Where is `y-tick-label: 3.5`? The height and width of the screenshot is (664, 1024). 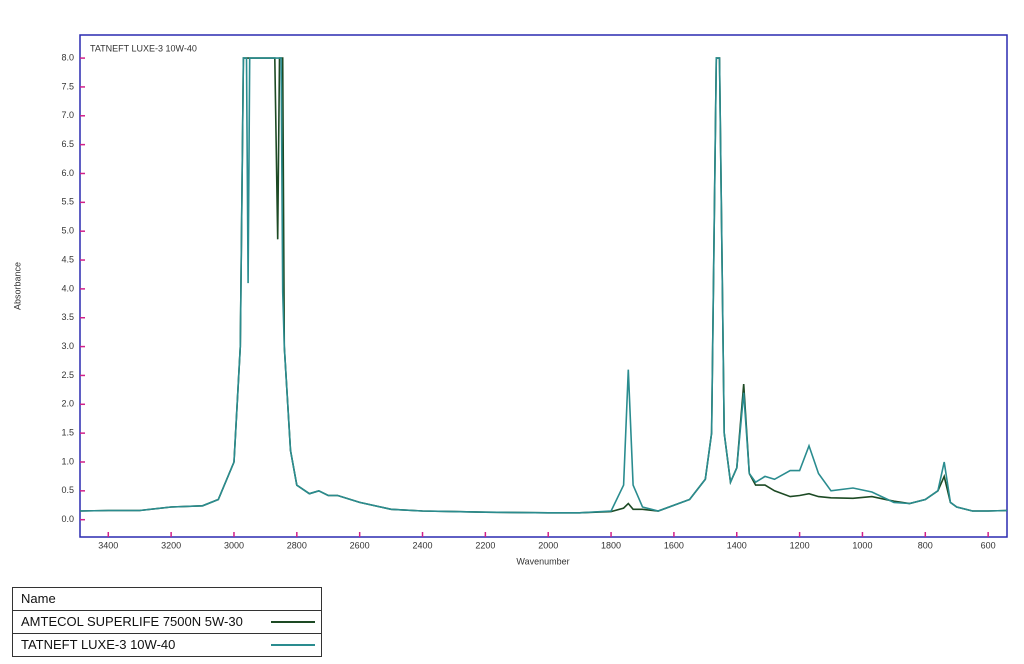
y-tick-label: 3.5 is located at coordinates (67, 317).